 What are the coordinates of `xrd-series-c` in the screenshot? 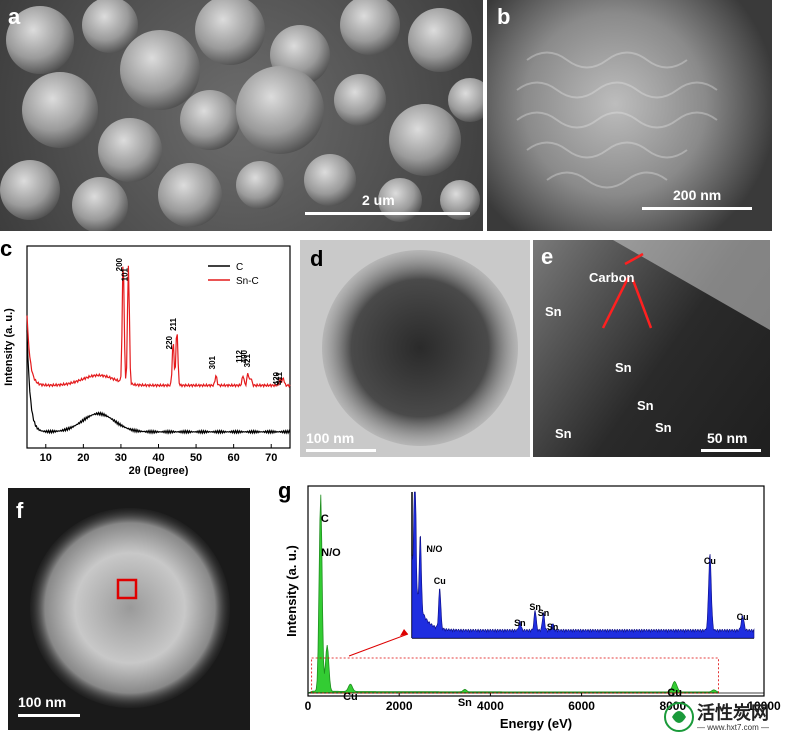 It's located at (158, 382).